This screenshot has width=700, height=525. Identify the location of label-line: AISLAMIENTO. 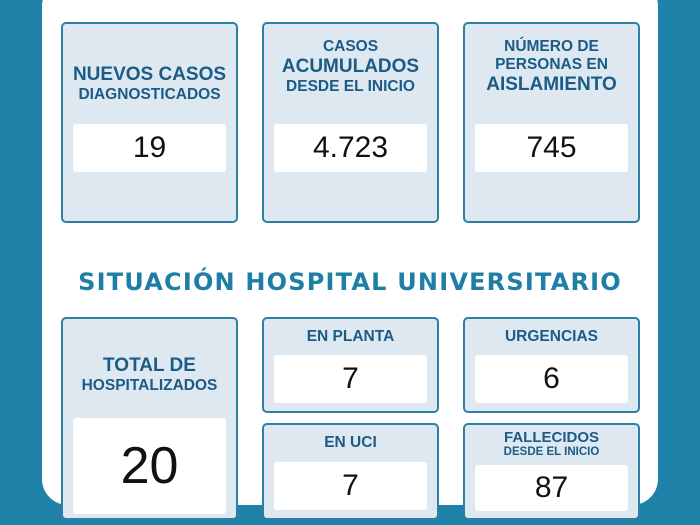
(551, 84).